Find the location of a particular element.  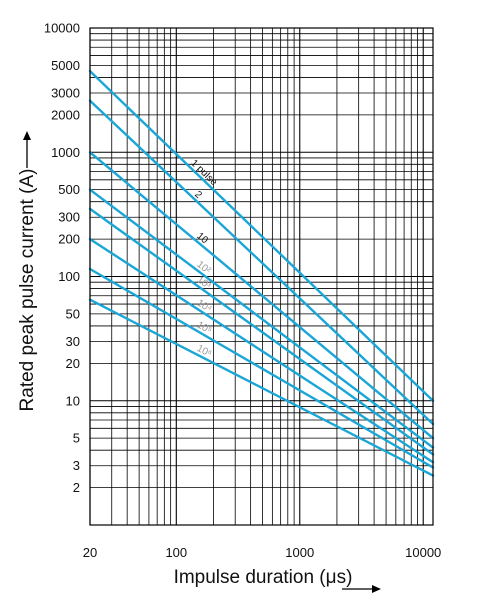

y-tick-label: 30 is located at coordinates (73, 341).